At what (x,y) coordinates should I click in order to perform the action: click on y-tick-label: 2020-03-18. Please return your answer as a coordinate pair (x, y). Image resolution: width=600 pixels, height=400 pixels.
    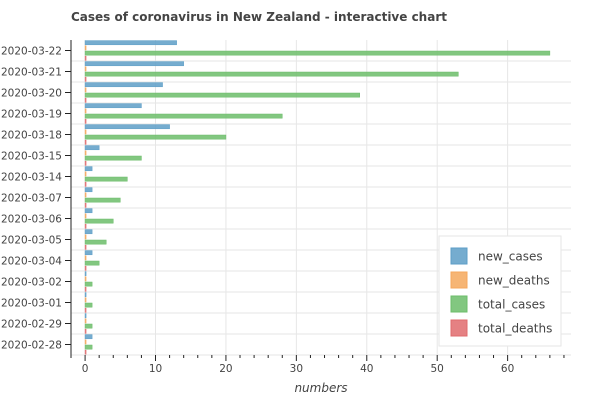
    Looking at the image, I should click on (31, 136).